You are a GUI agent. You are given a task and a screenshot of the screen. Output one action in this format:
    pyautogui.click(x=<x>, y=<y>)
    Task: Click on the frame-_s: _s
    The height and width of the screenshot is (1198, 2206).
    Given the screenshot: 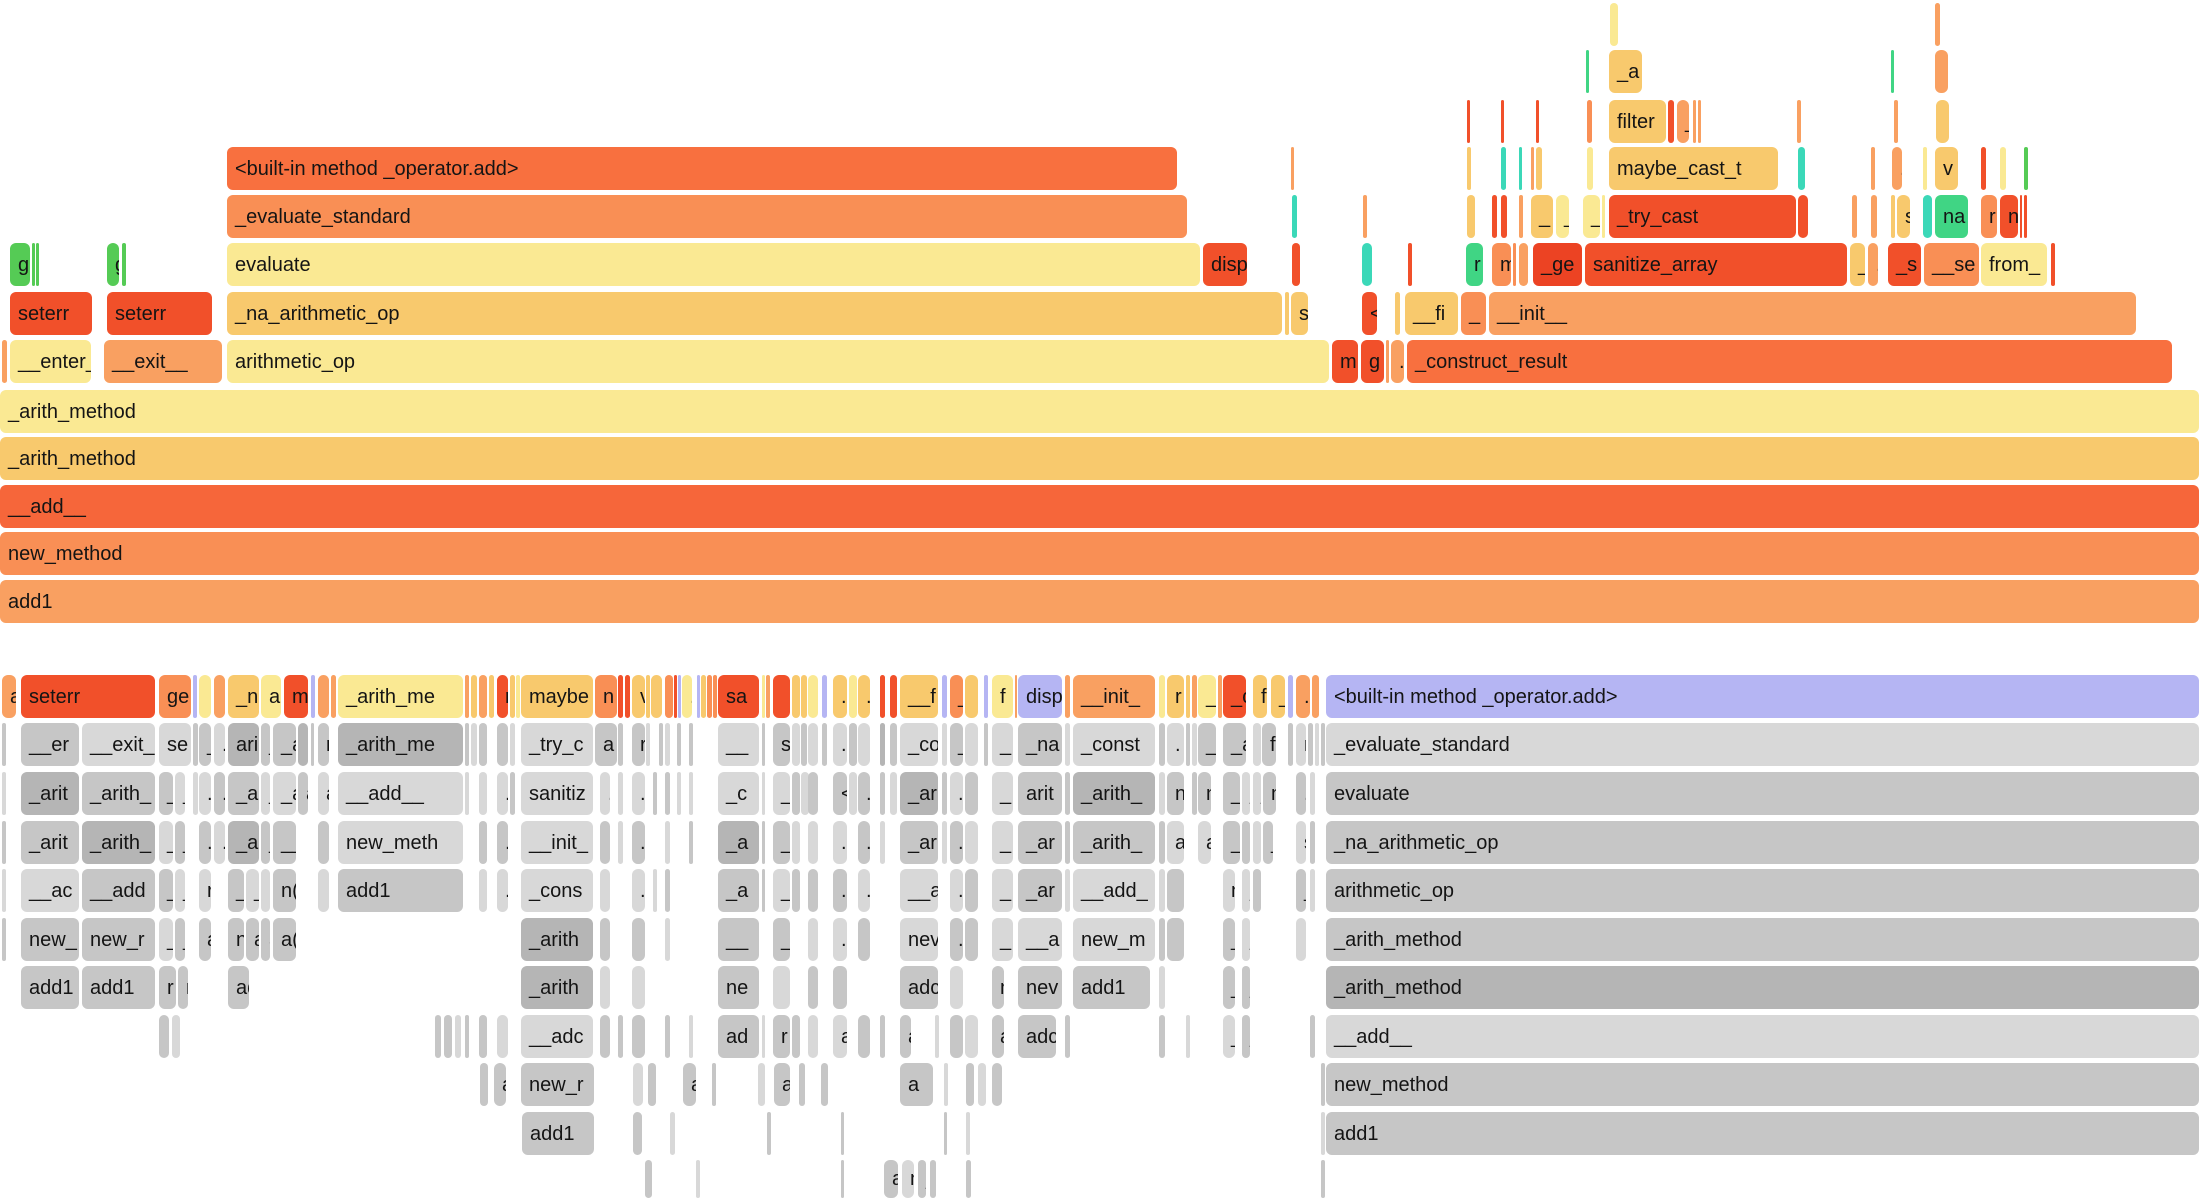 What is the action you would take?
    pyautogui.click(x=1904, y=264)
    